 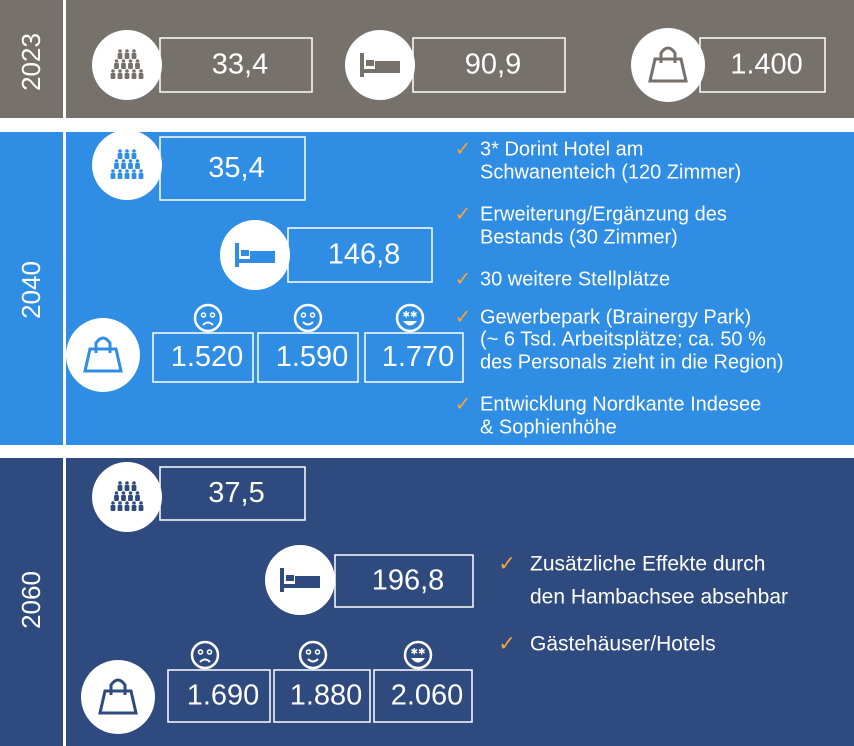 What do you see at coordinates (548, 427) in the screenshot?
I see `bullet-text: & Sophienhöhe` at bounding box center [548, 427].